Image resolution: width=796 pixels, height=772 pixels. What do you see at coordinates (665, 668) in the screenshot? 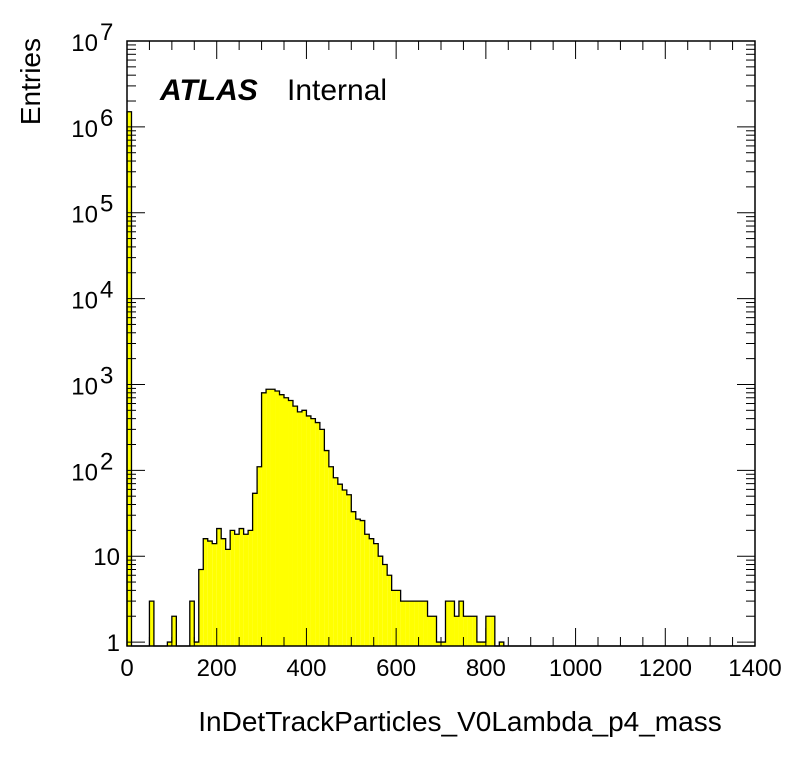
I see `x-tick-label: 1200` at bounding box center [665, 668].